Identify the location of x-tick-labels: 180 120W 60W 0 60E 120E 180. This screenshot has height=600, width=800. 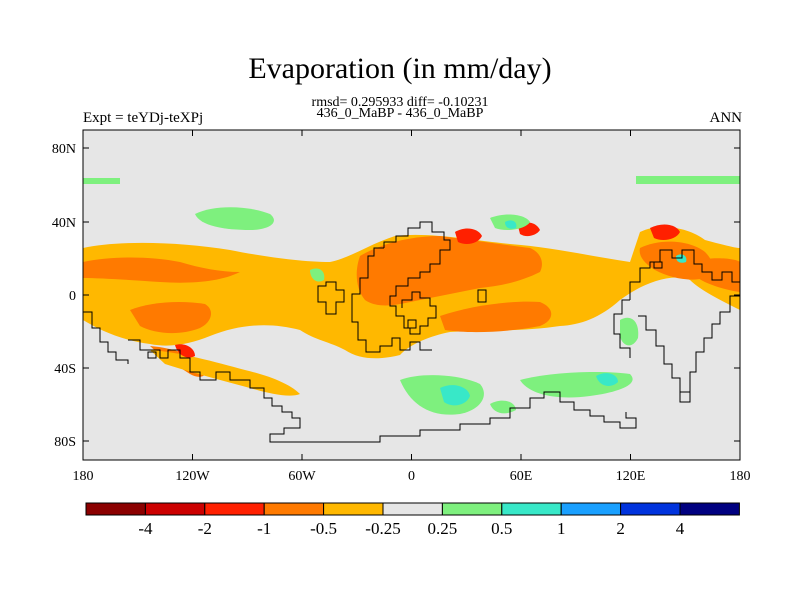
(412, 476).